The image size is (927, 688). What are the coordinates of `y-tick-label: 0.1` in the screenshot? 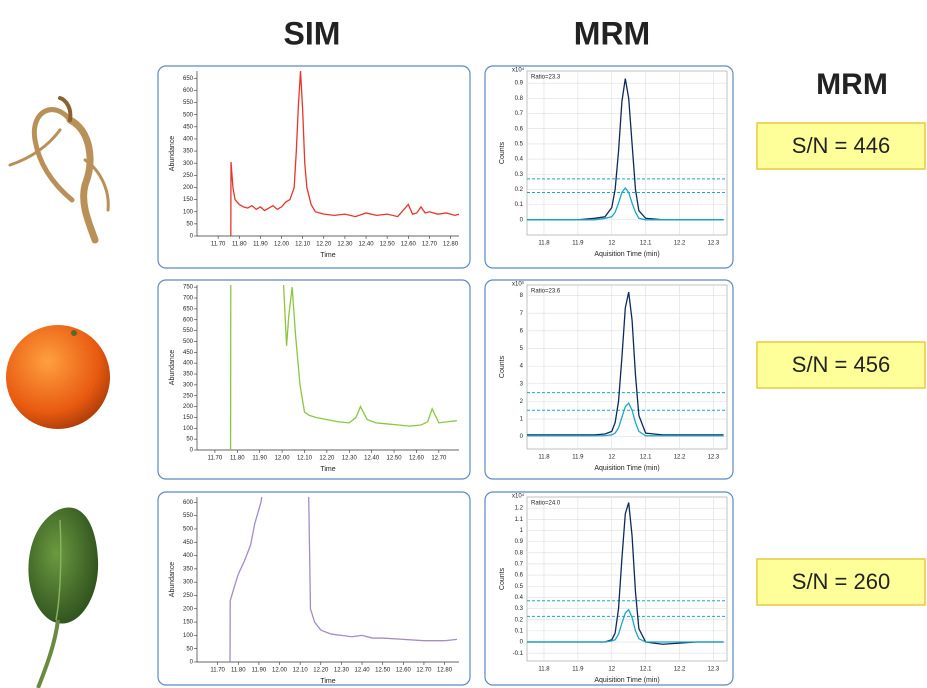 It's located at (519, 631).